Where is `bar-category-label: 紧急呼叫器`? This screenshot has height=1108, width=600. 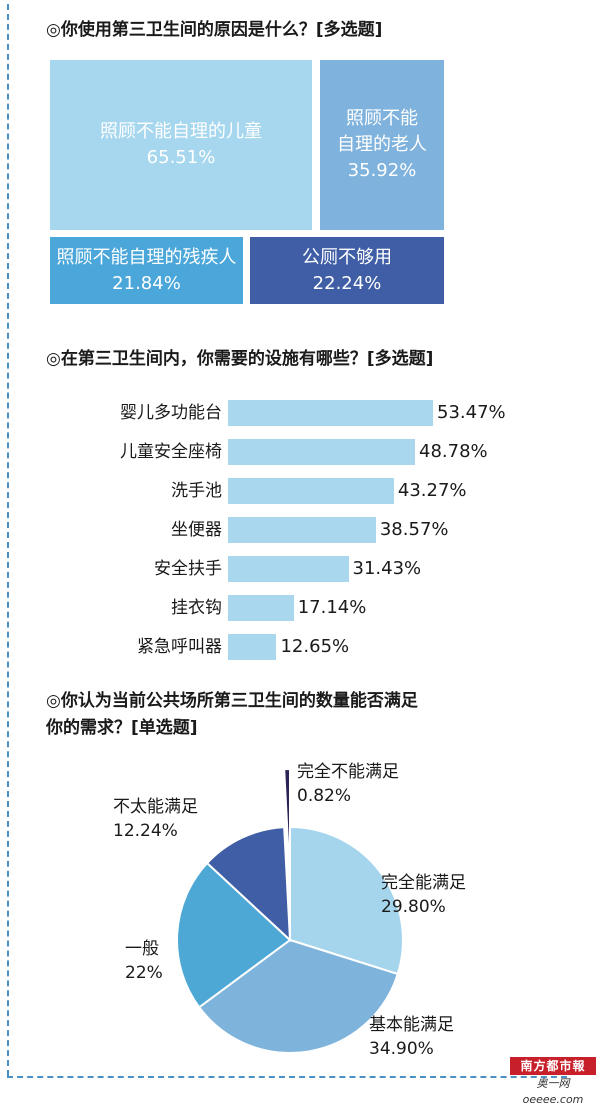 bar-category-label: 紧急呼叫器 is located at coordinates (179, 647).